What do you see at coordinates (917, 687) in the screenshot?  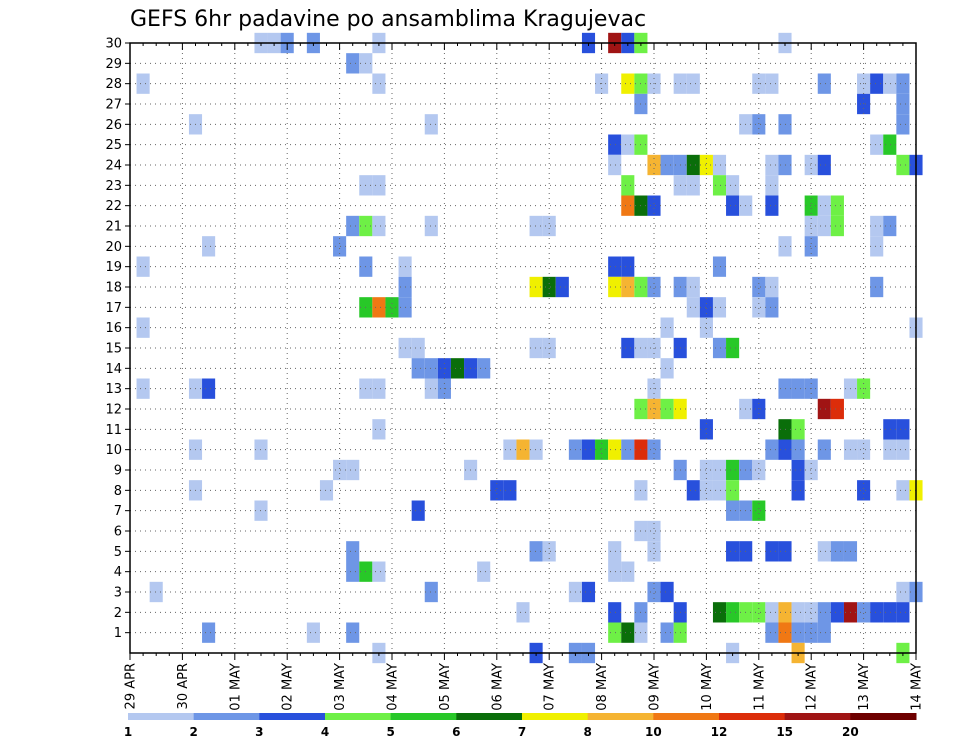 I see `x-tick-label: 14 MAY` at bounding box center [917, 687].